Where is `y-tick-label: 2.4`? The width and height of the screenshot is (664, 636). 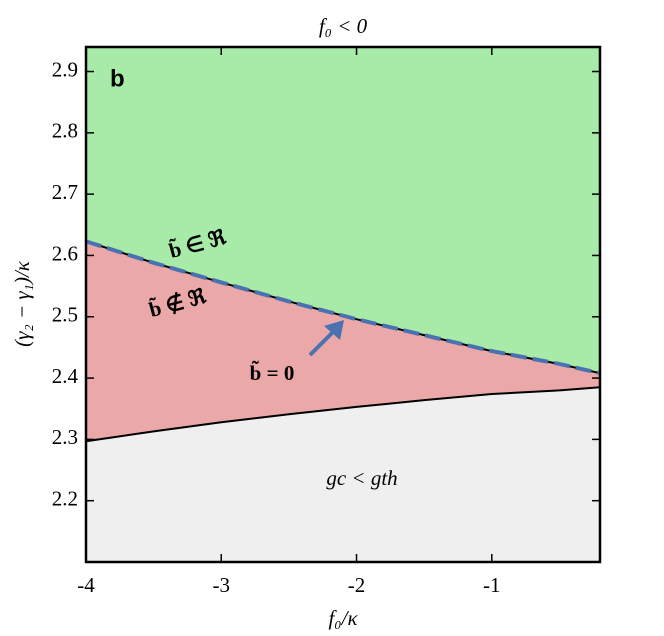
y-tick-label: 2.4 is located at coordinates (65, 376).